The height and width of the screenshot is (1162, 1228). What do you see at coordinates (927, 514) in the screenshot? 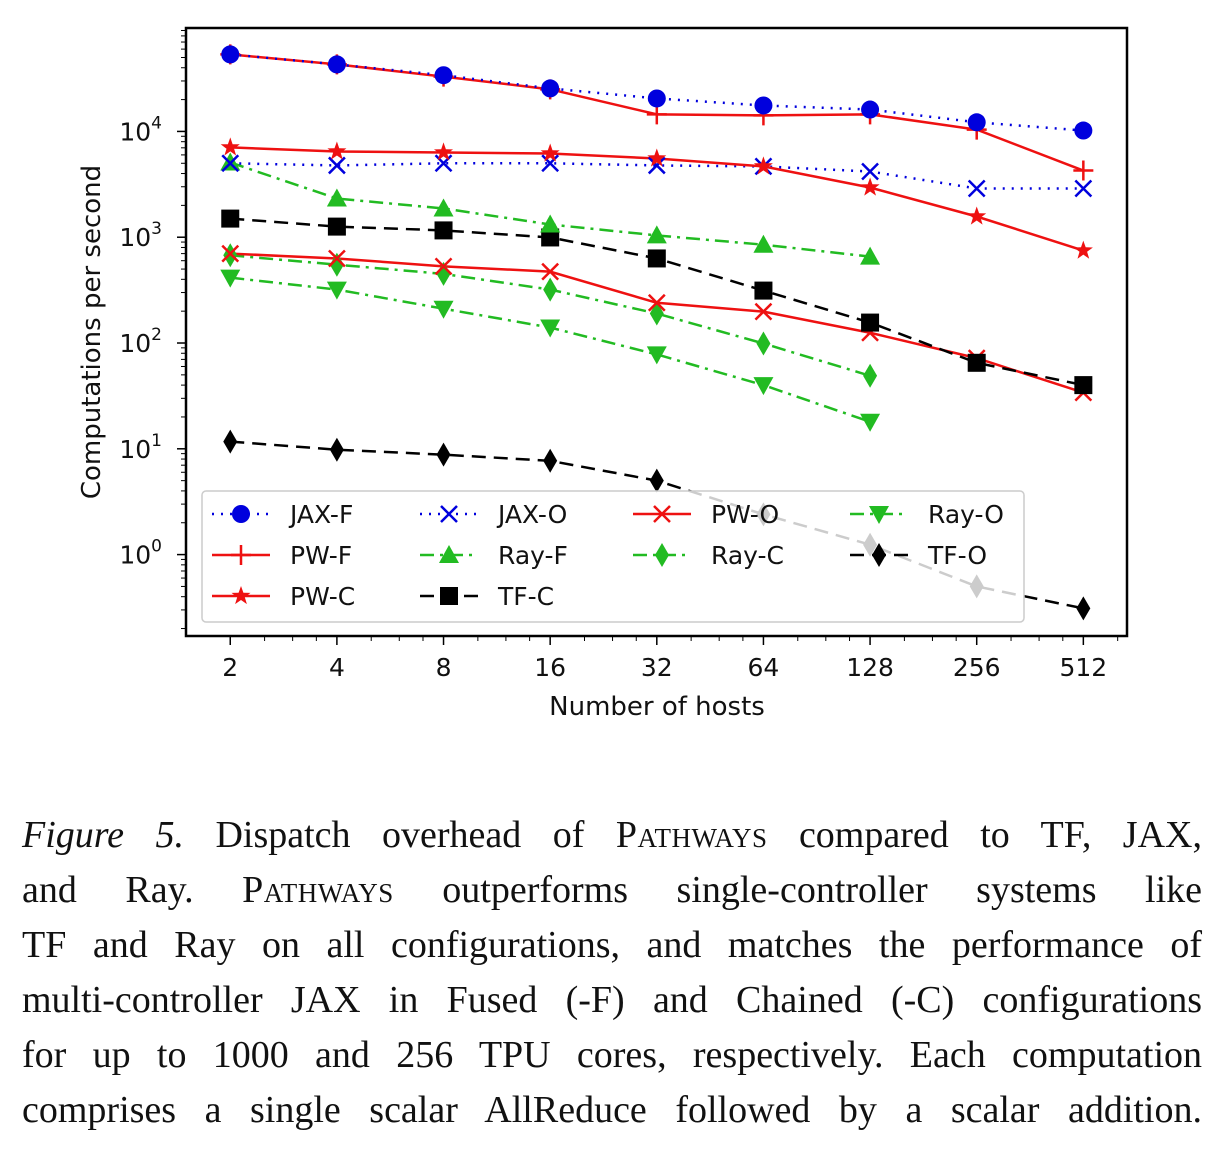
I see `legend-item-ray-o: Ray-O` at bounding box center [927, 514].